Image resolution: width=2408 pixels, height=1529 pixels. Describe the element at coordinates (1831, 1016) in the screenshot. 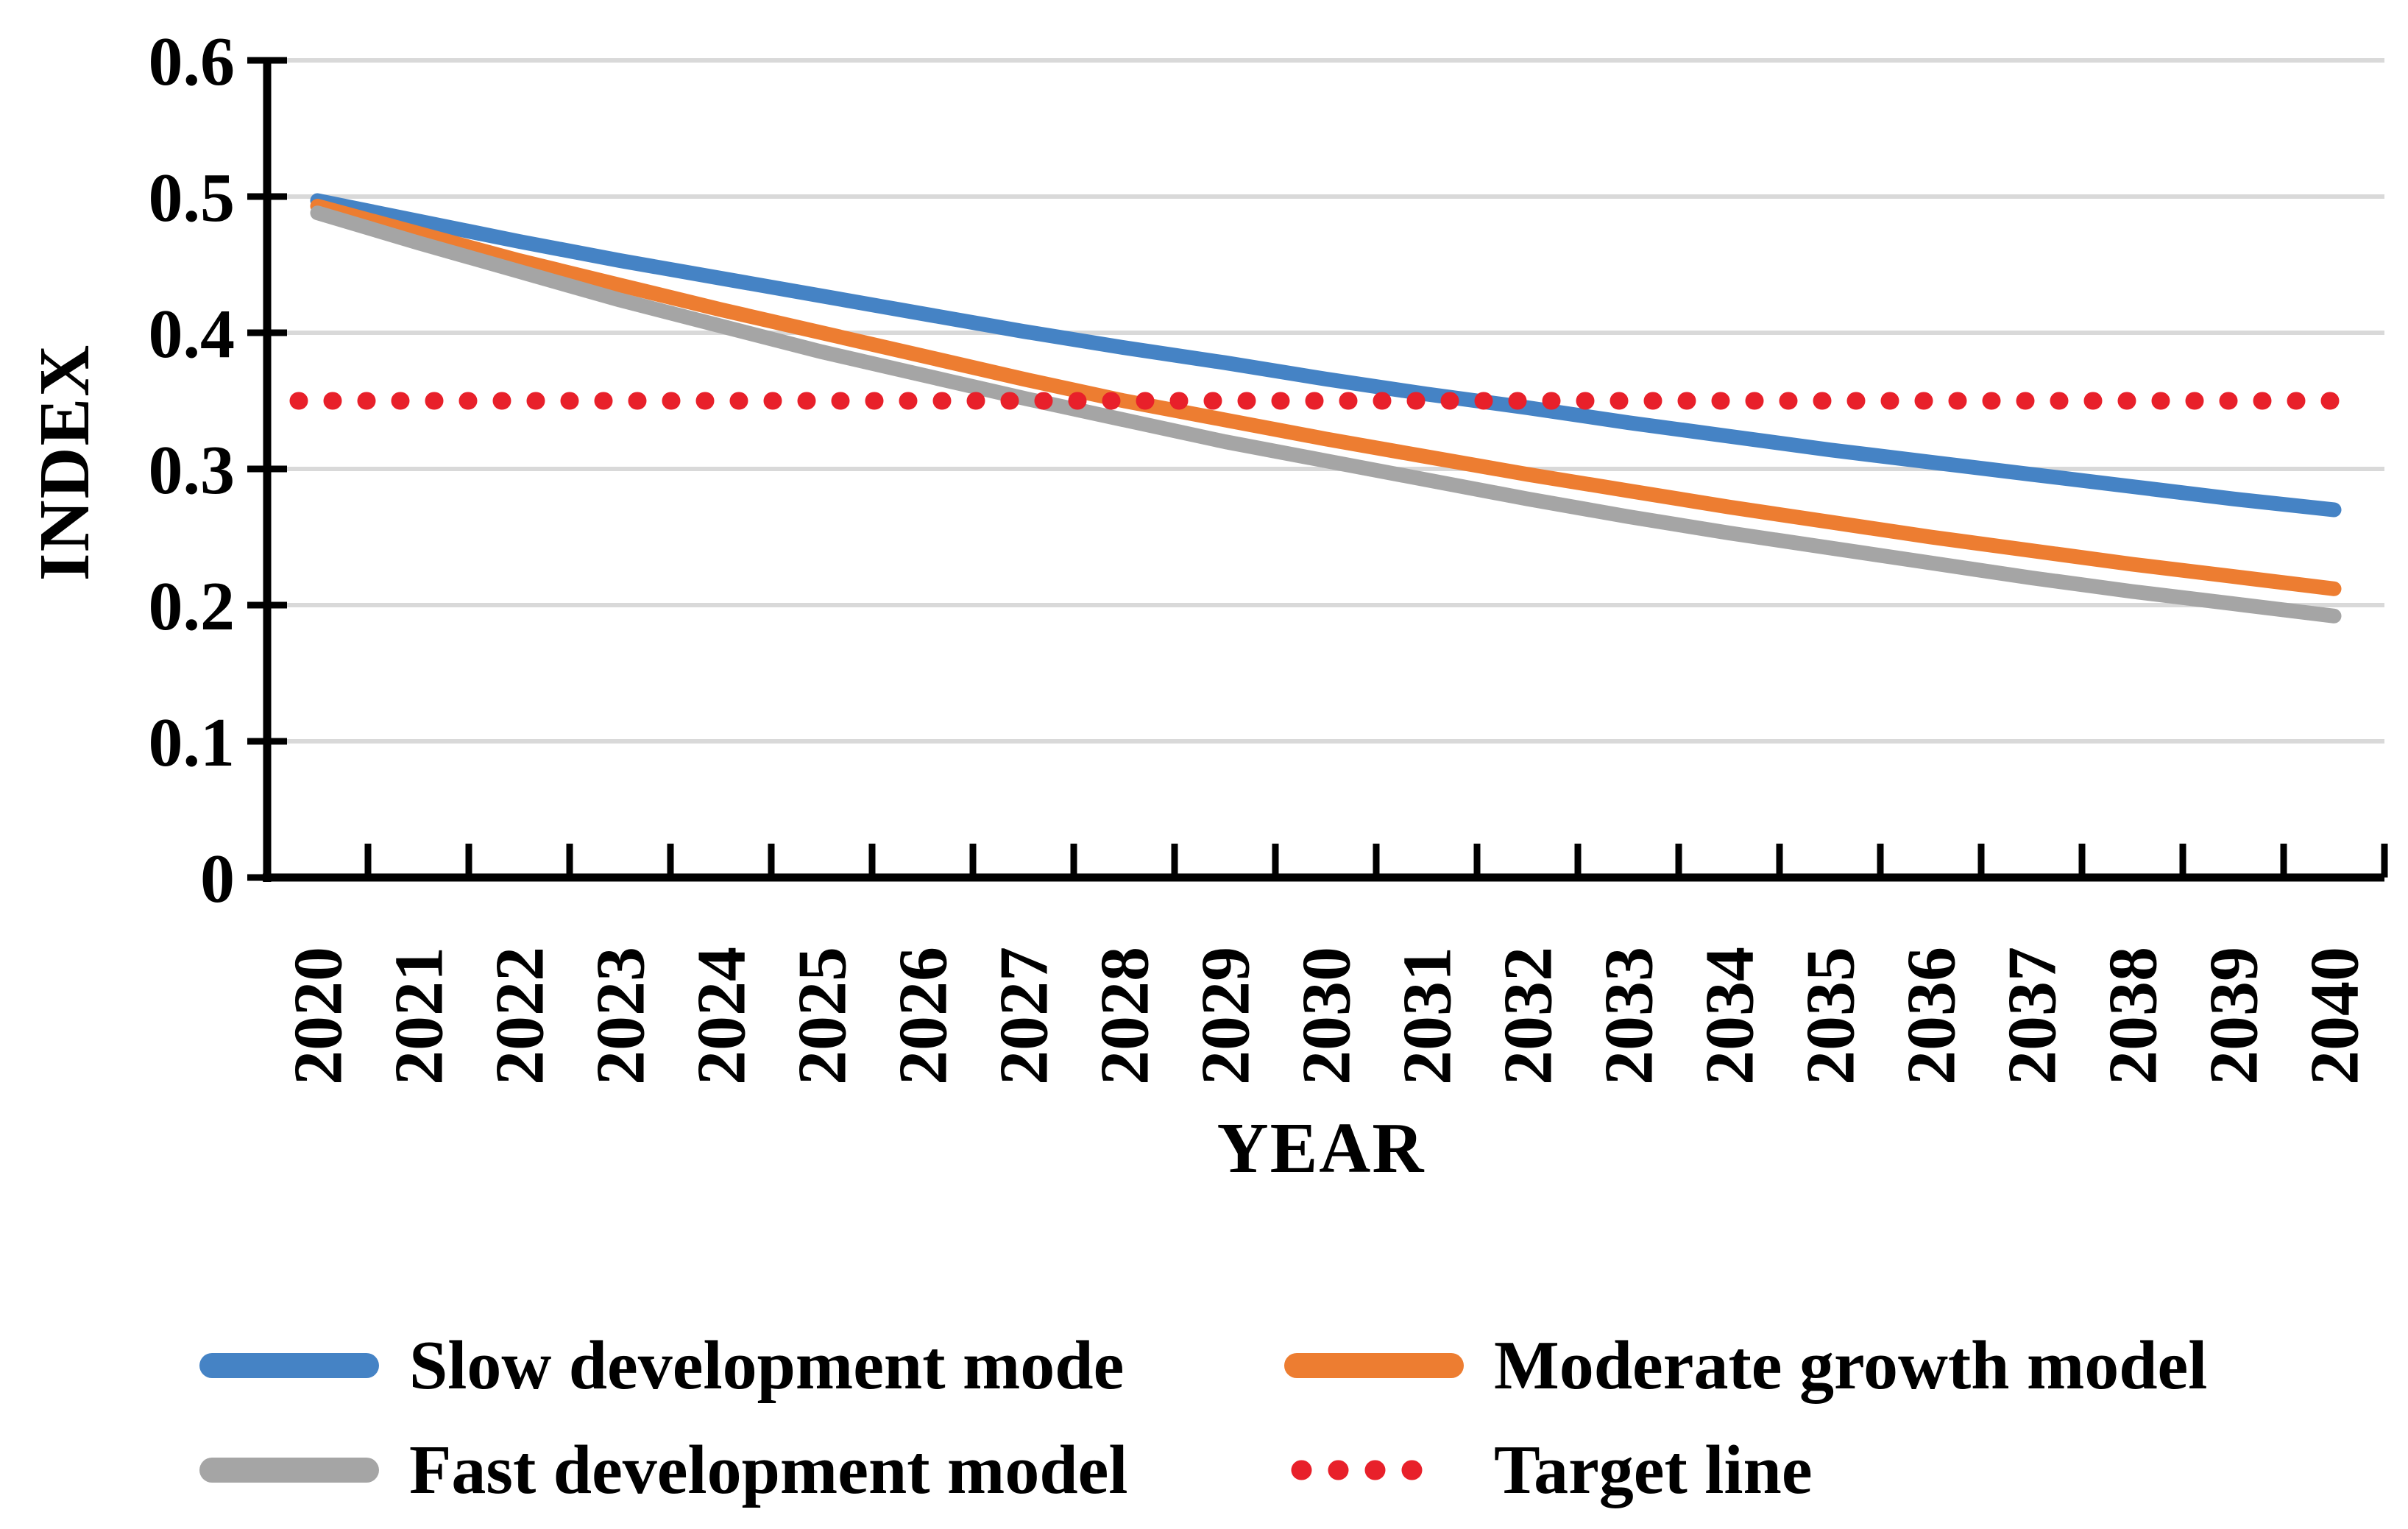

I see `x-tick-label: 2035` at that location.